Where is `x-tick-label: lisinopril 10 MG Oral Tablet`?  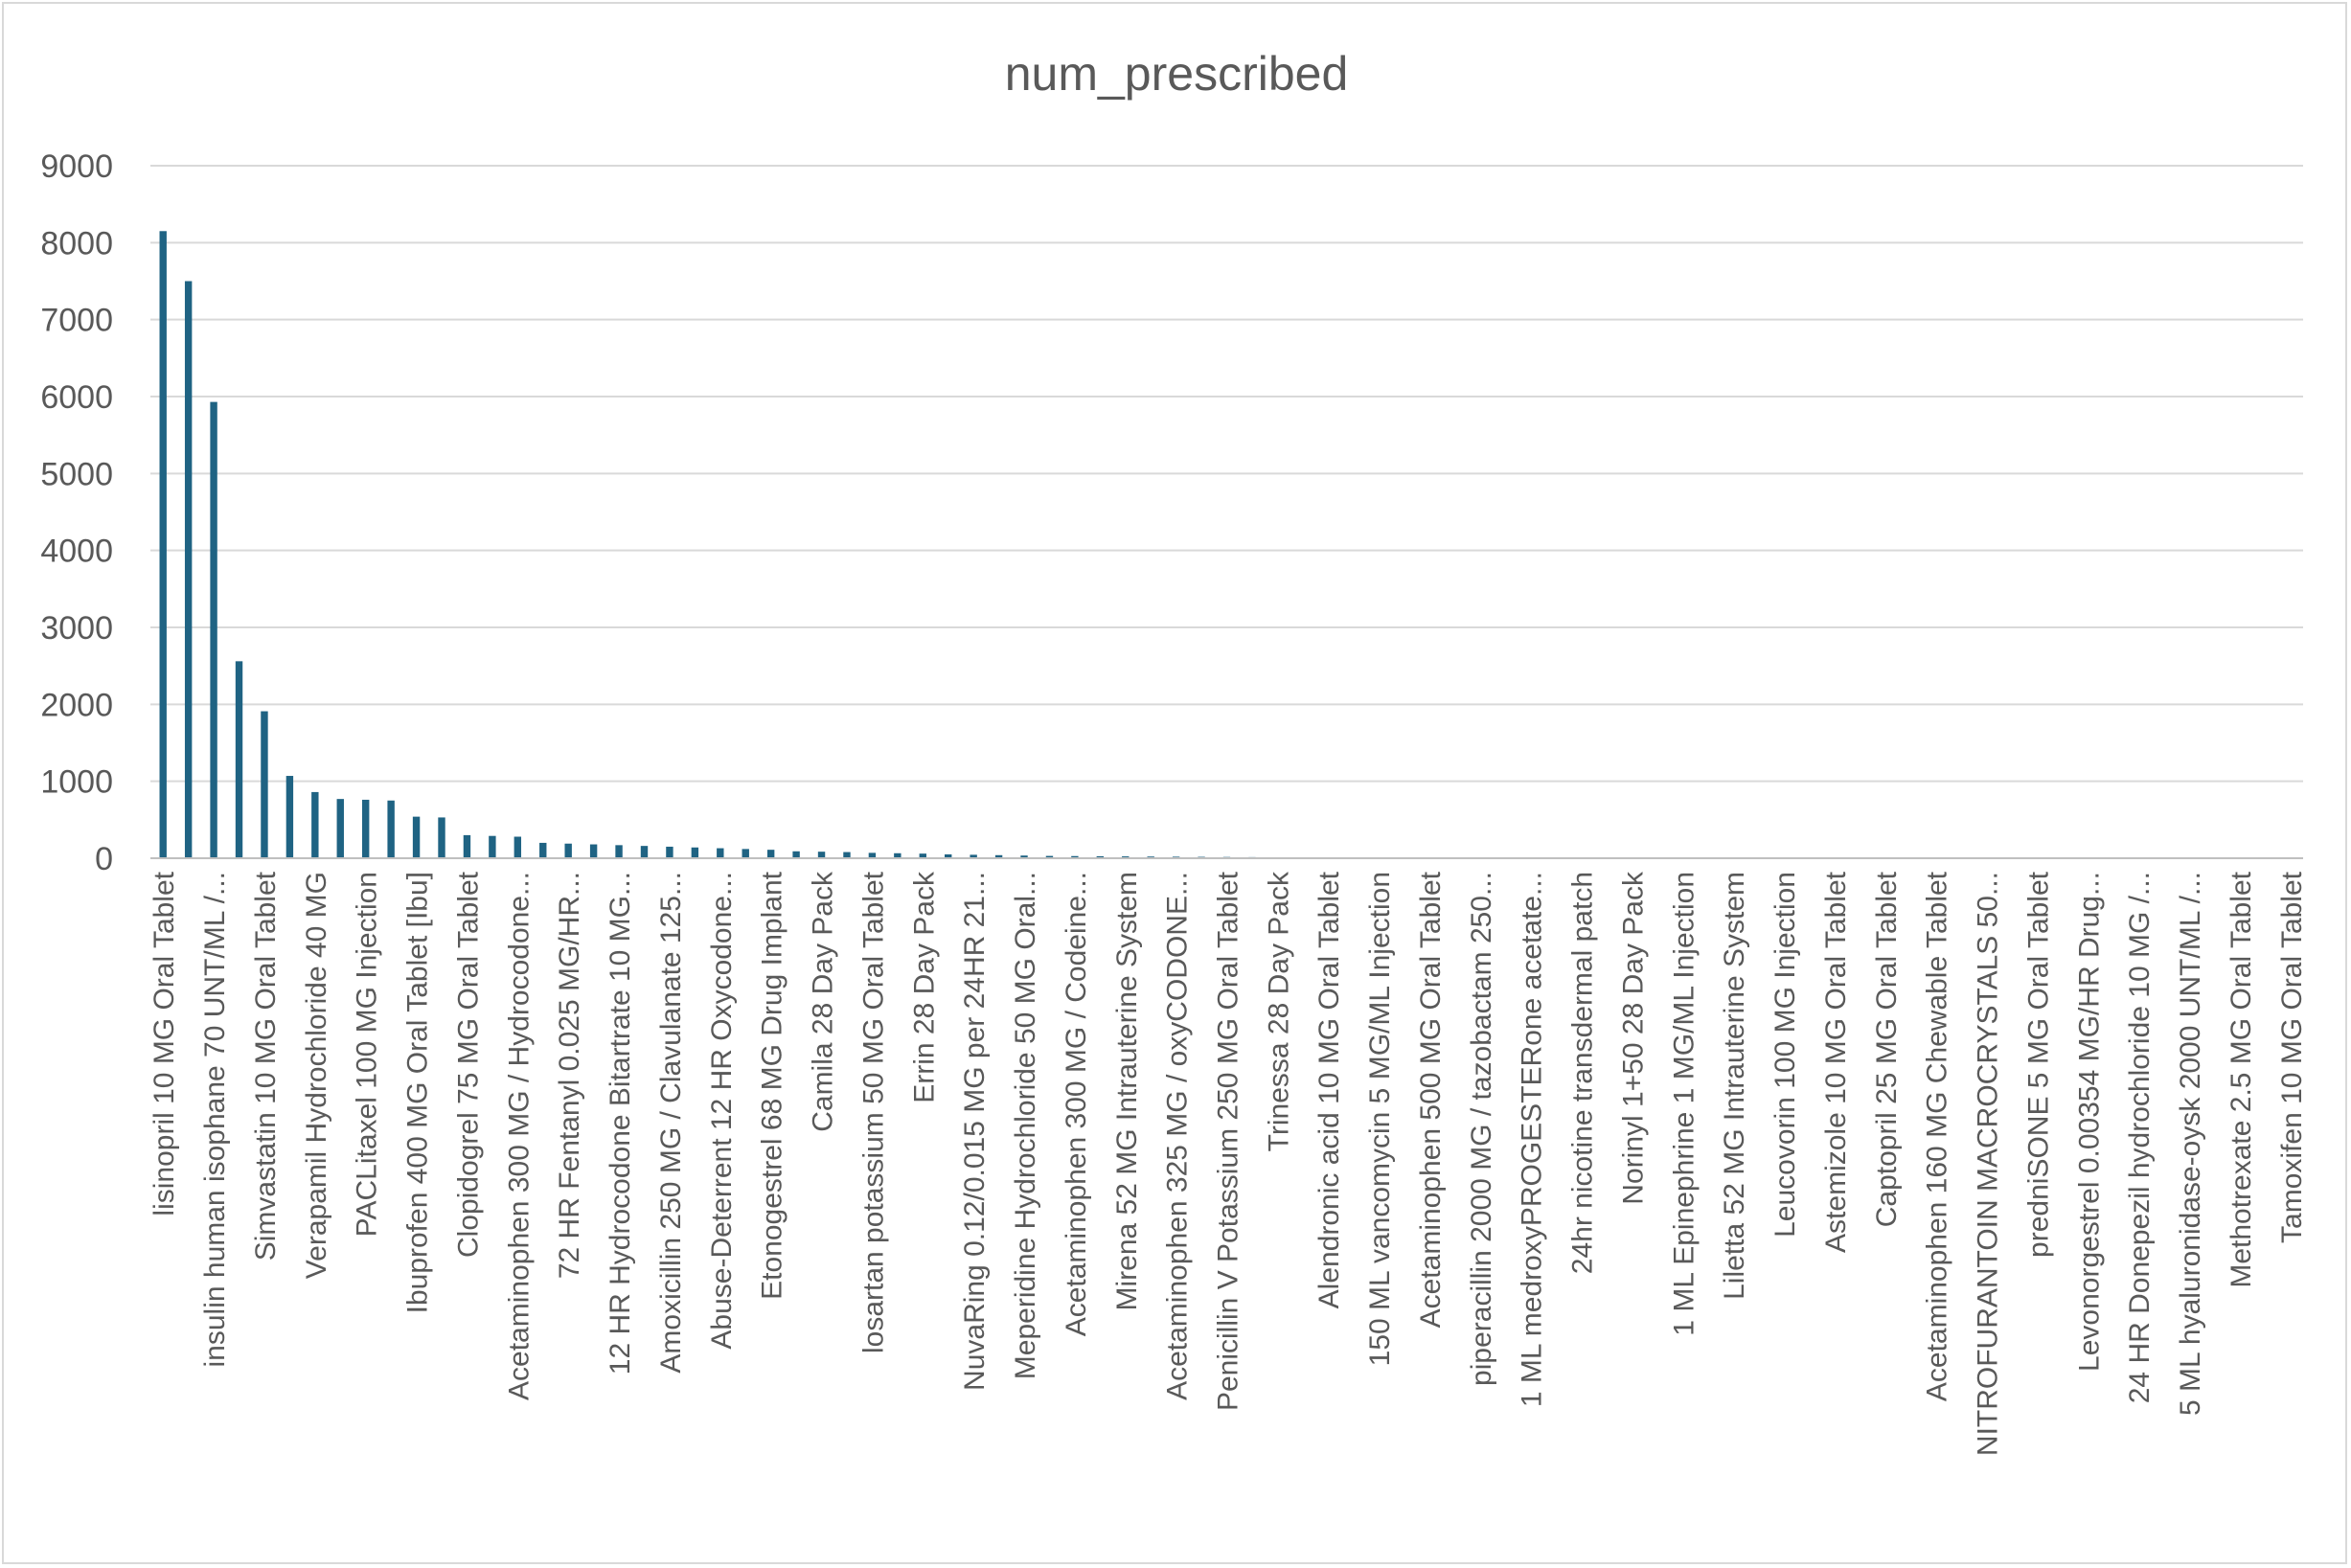 x-tick-label: lisinopril 10 MG Oral Tablet is located at coordinates (164, 1043).